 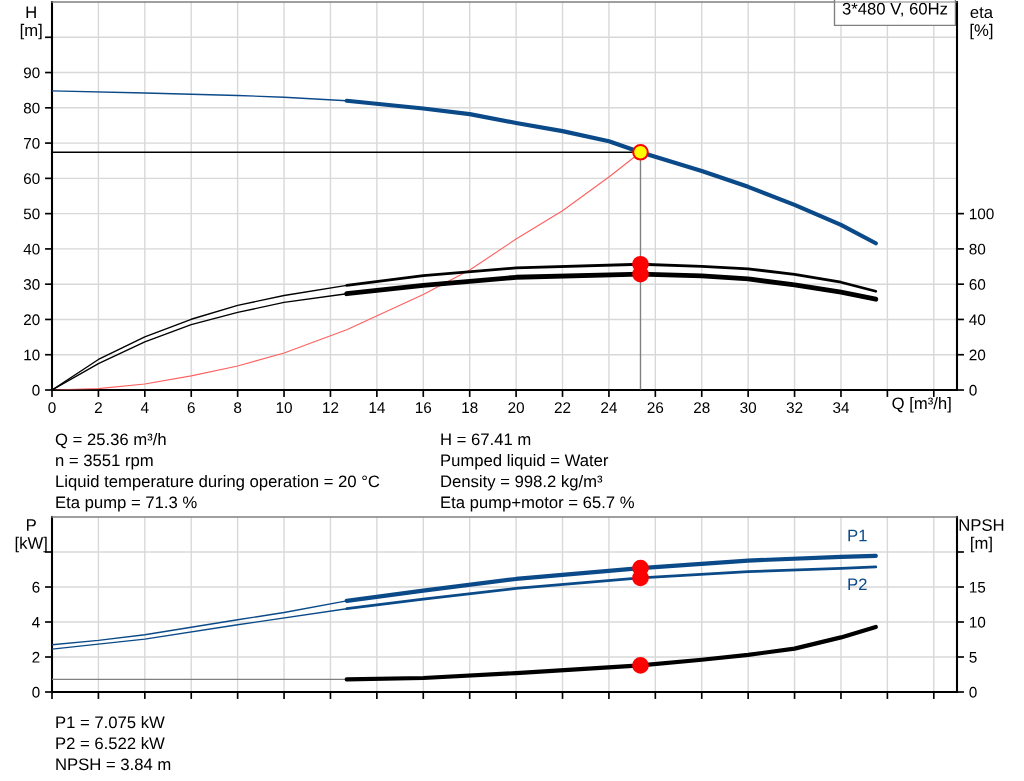 What do you see at coordinates (470, 408) in the screenshot?
I see `x-tick-label: 18` at bounding box center [470, 408].